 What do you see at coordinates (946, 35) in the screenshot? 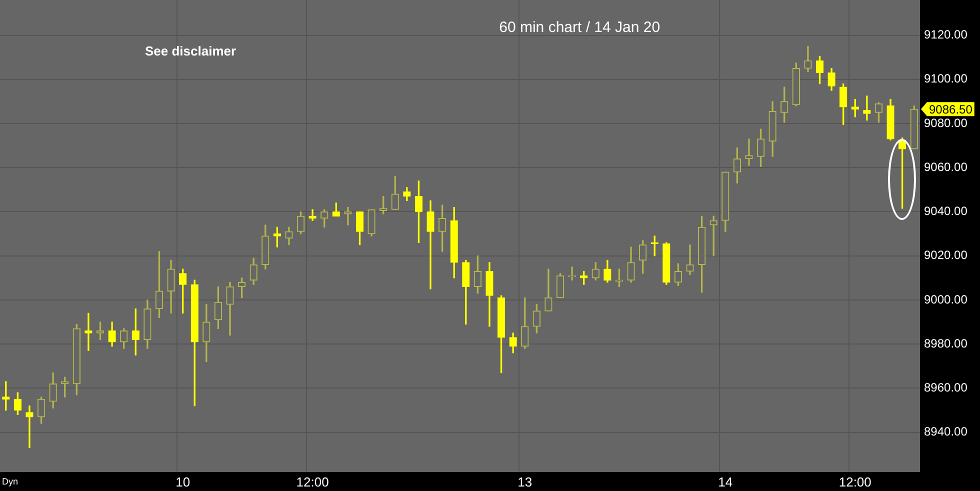
I see `y-tick-label: 9120.00` at bounding box center [946, 35].